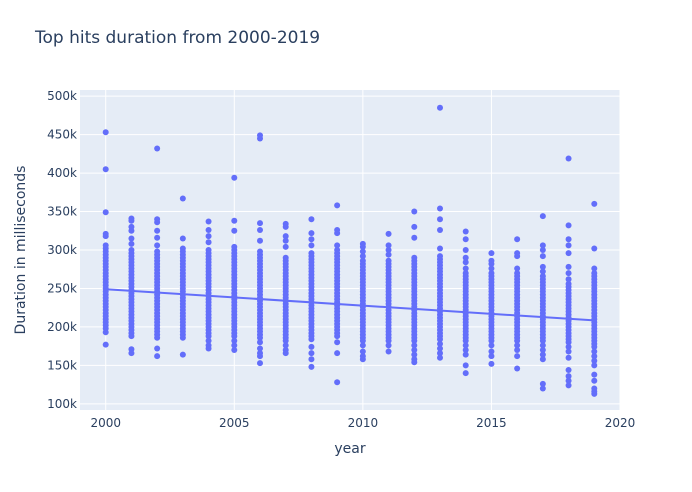 The width and height of the screenshot is (692, 492). What do you see at coordinates (62, 135) in the screenshot?
I see `y-tick-label: 450k` at bounding box center [62, 135].